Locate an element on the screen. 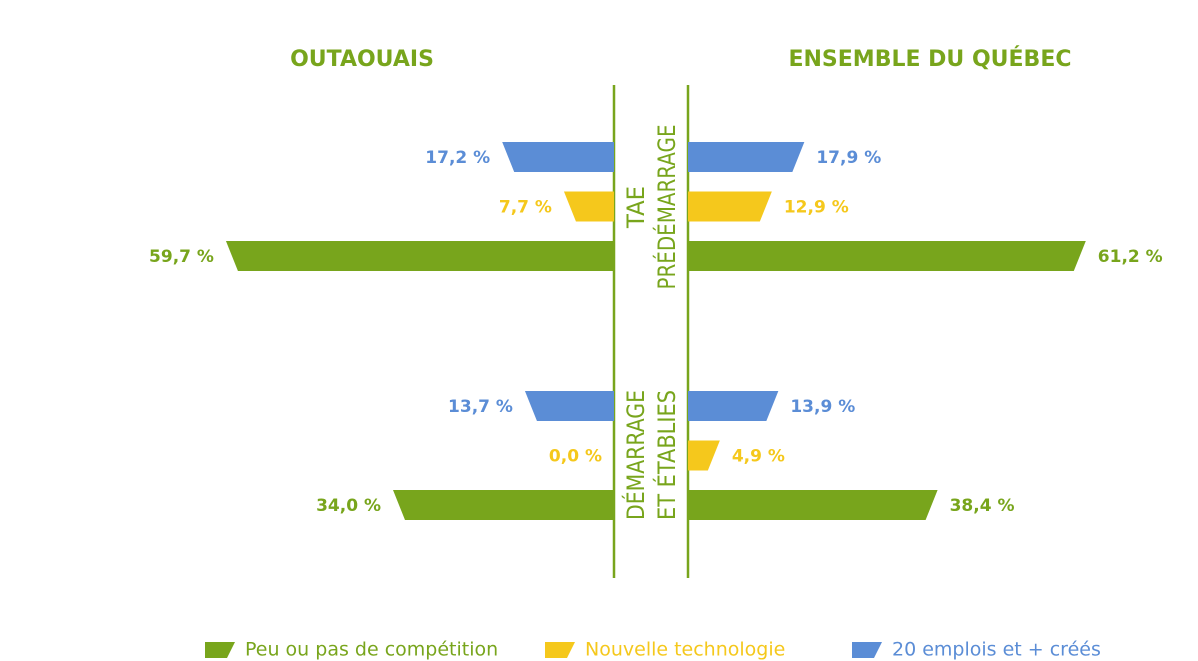 The height and width of the screenshot is (661, 1198). value-label: 13,9 % is located at coordinates (822, 407).